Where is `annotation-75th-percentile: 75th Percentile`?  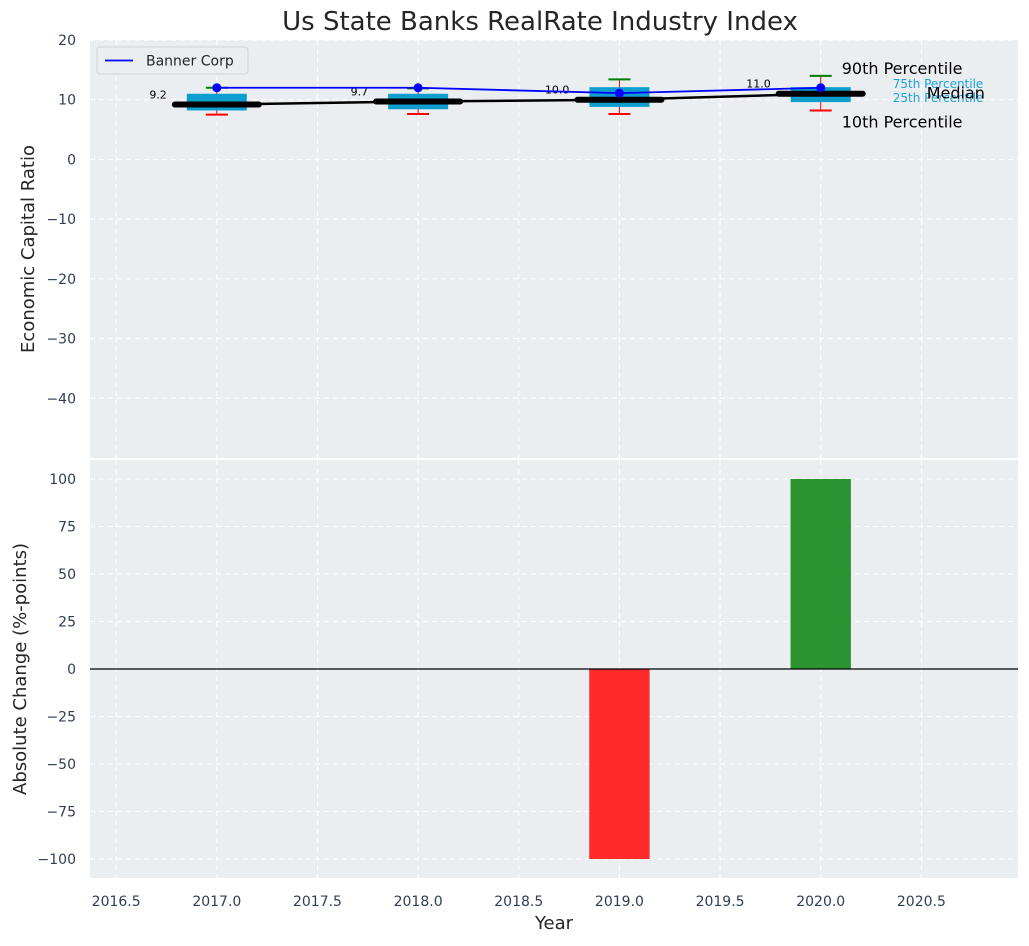
annotation-75th-percentile: 75th Percentile is located at coordinates (938, 84).